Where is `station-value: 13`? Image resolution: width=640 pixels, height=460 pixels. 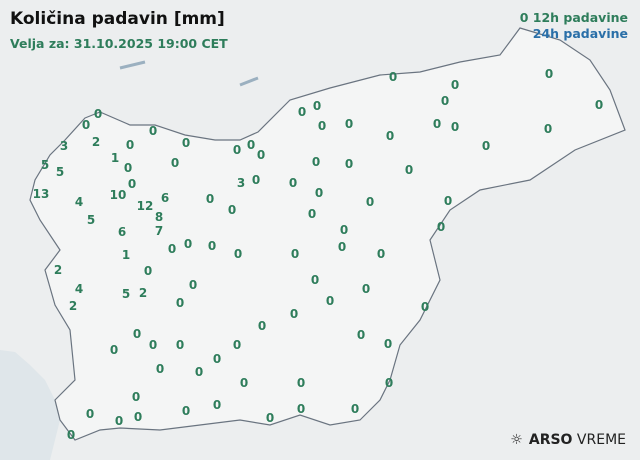
station-value: 13 is located at coordinates (41, 194).